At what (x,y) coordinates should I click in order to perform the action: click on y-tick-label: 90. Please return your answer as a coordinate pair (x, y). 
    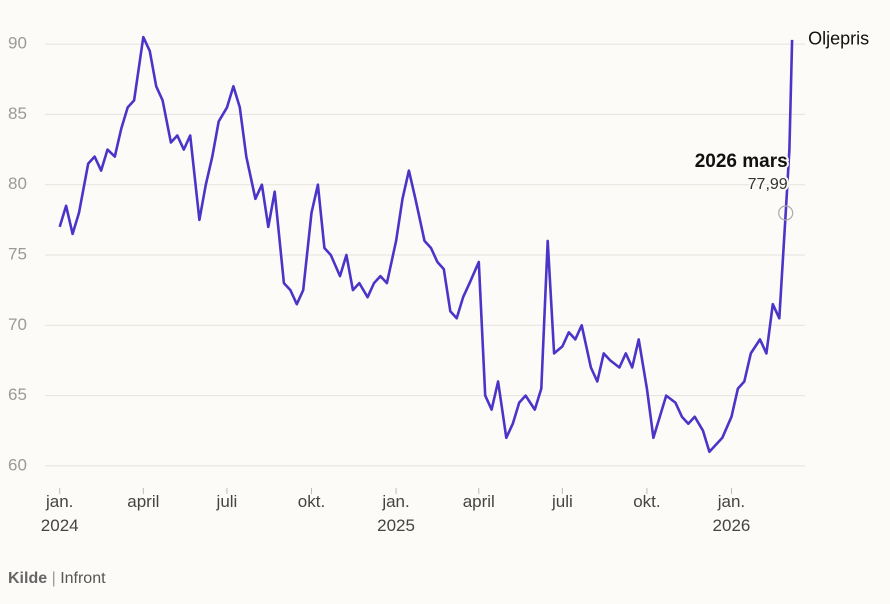
    Looking at the image, I should click on (17, 43).